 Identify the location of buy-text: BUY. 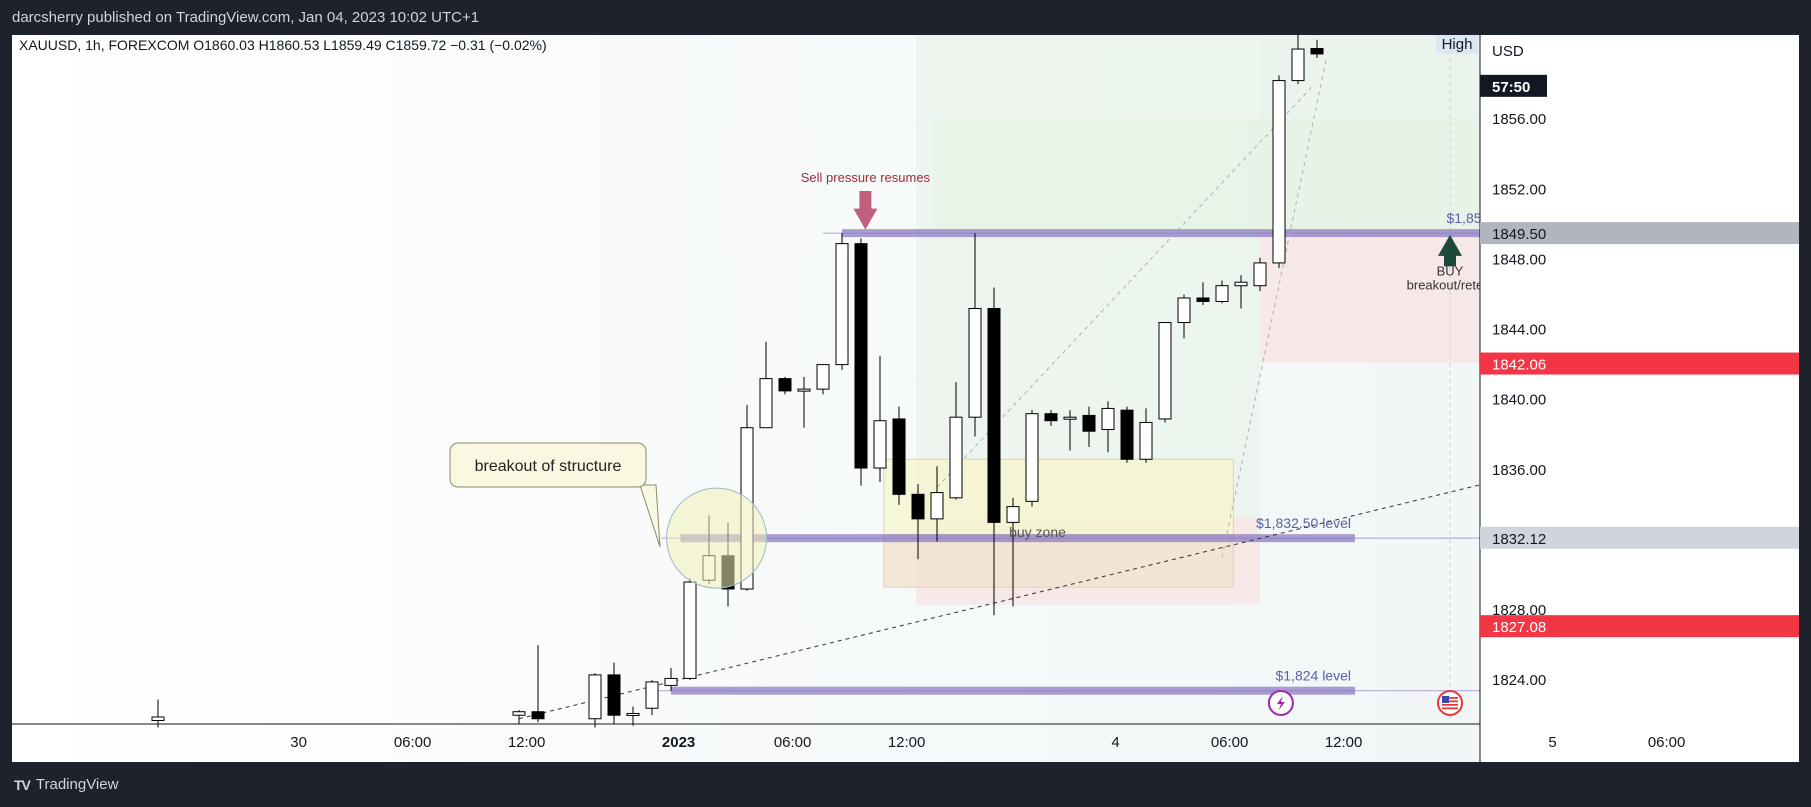
(1450, 271).